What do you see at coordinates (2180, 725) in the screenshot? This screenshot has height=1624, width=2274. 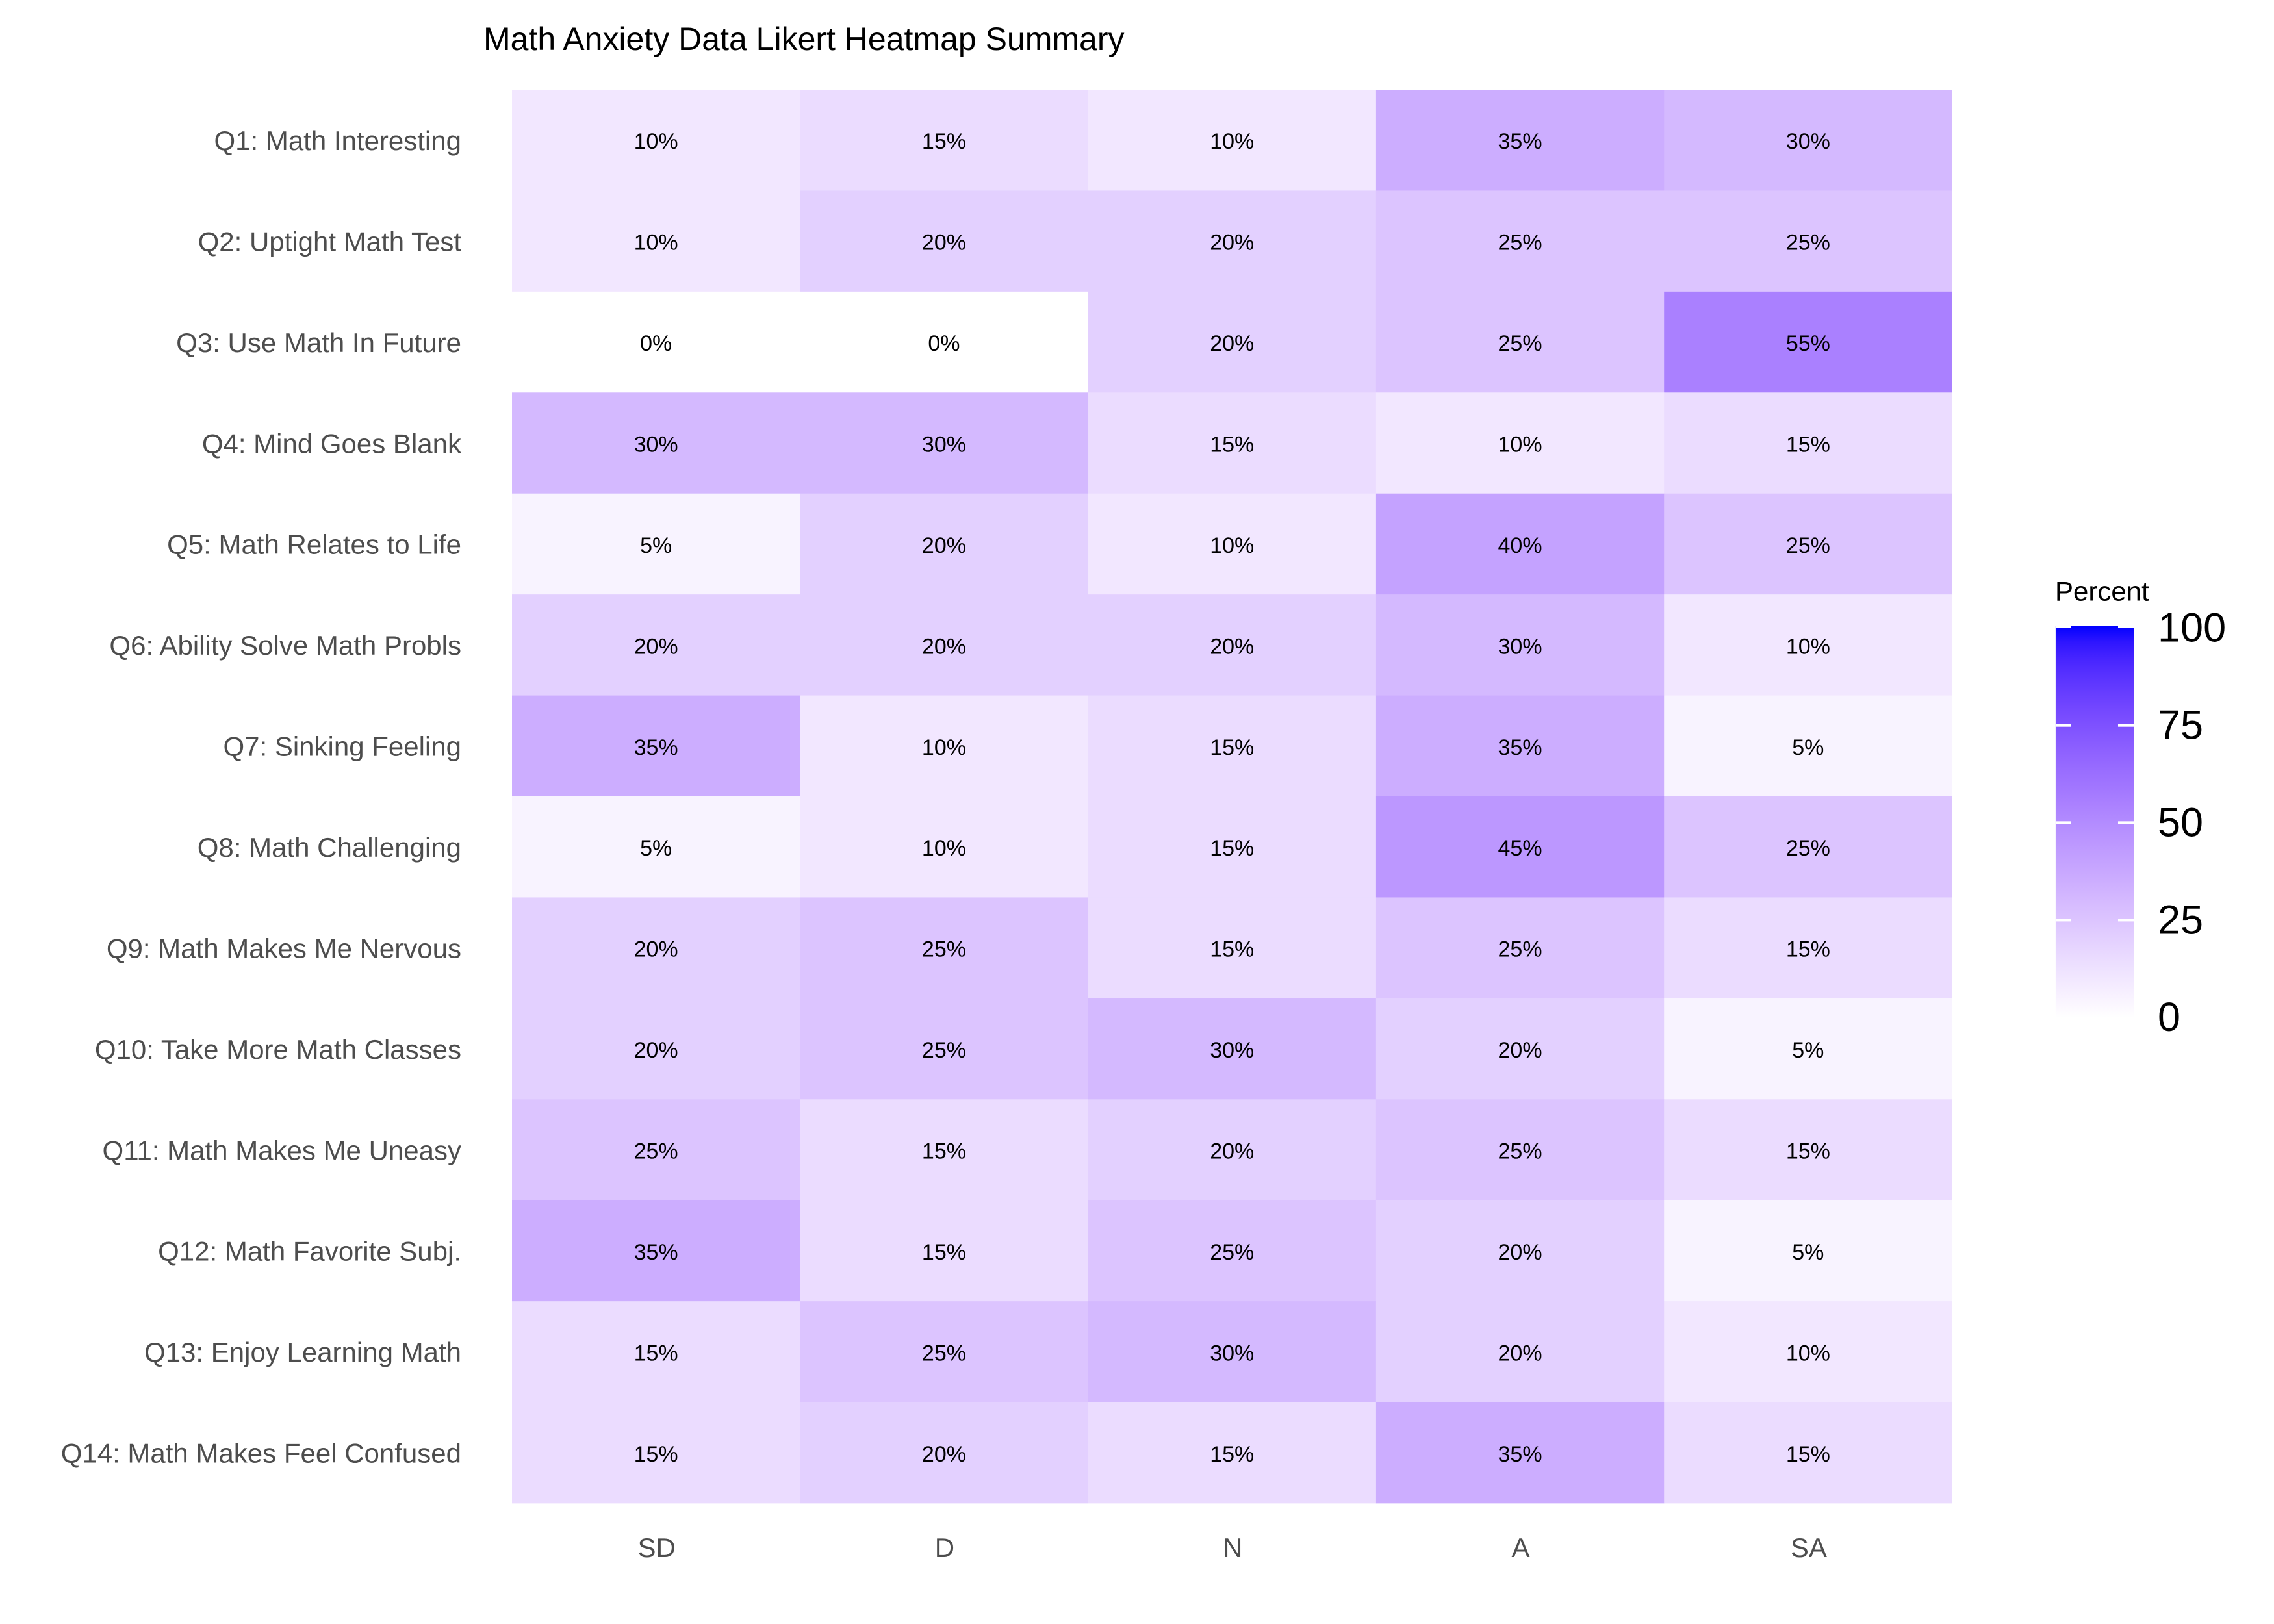 I see `svg-text: 75` at bounding box center [2180, 725].